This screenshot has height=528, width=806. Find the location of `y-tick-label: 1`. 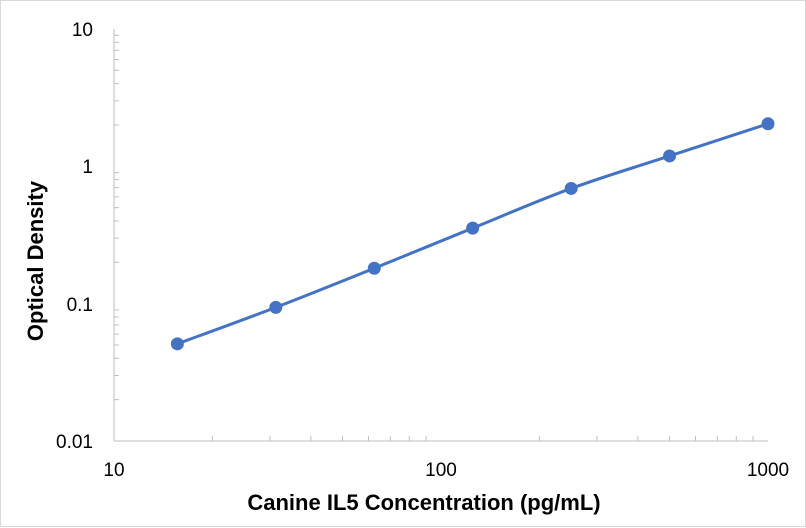

y-tick-label: 1 is located at coordinates (87, 167).